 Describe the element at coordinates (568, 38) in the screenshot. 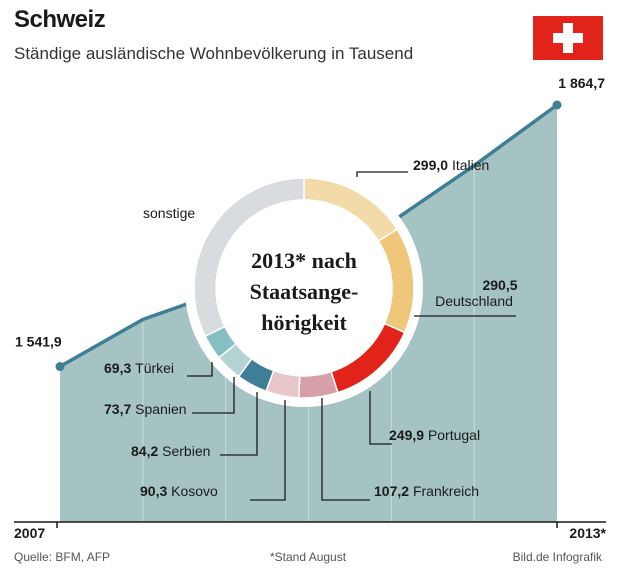

I see `swiss-flag-icon` at that location.